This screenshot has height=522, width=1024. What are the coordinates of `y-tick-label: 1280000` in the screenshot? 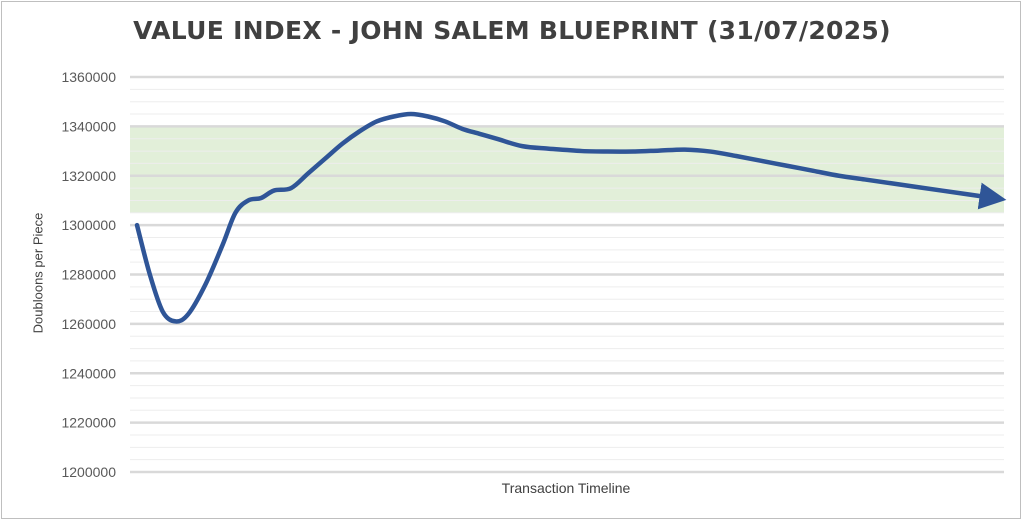 It's located at (88, 275).